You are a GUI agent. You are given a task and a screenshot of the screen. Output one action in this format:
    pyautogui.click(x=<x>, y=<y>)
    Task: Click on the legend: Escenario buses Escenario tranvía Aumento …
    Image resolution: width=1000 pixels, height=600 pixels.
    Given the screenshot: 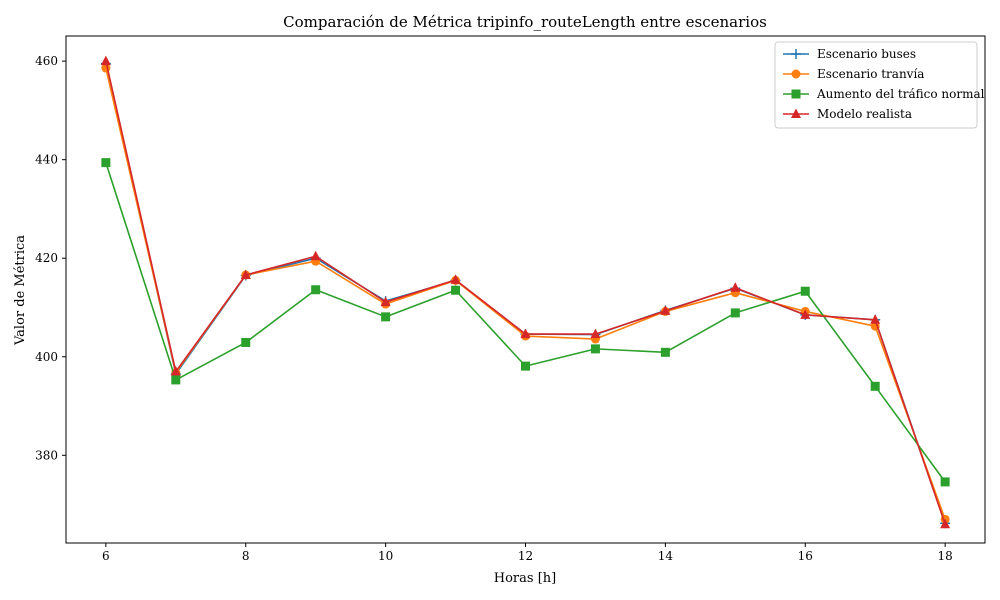 What is the action you would take?
    pyautogui.click(x=879, y=85)
    